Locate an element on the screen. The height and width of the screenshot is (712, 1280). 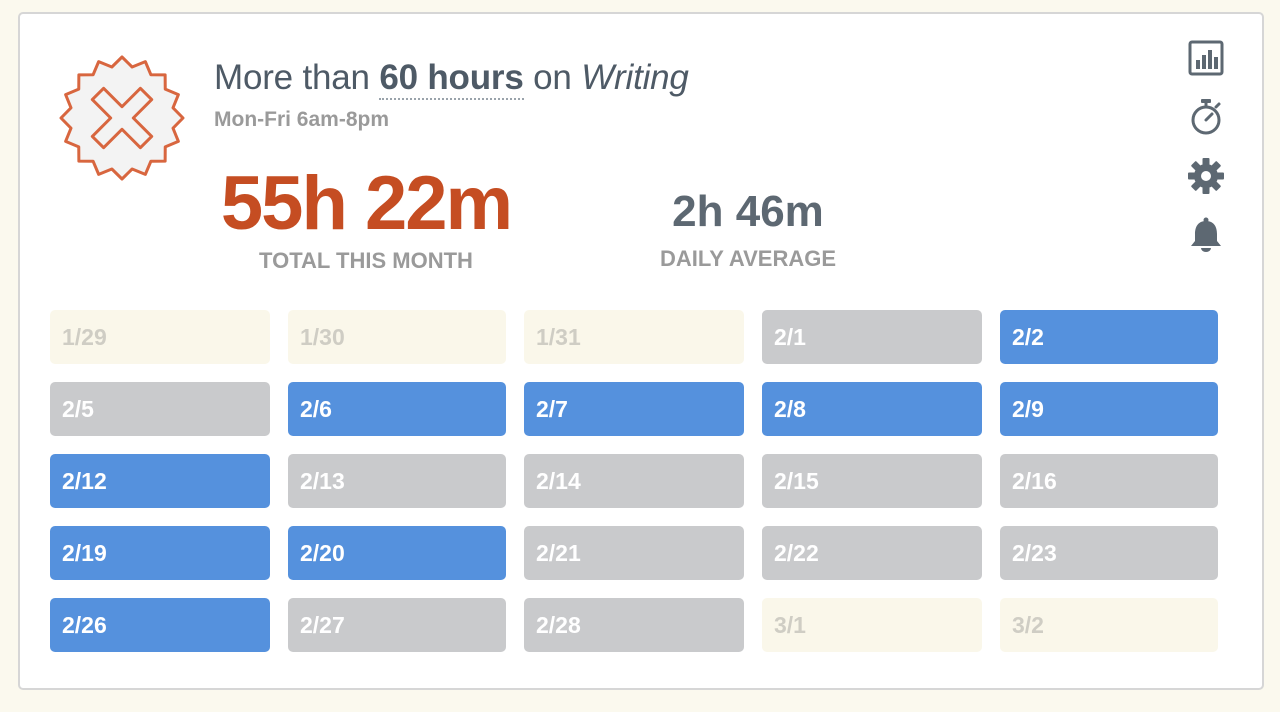
calendar-day-3-1: 3/1 is located at coordinates (872, 625).